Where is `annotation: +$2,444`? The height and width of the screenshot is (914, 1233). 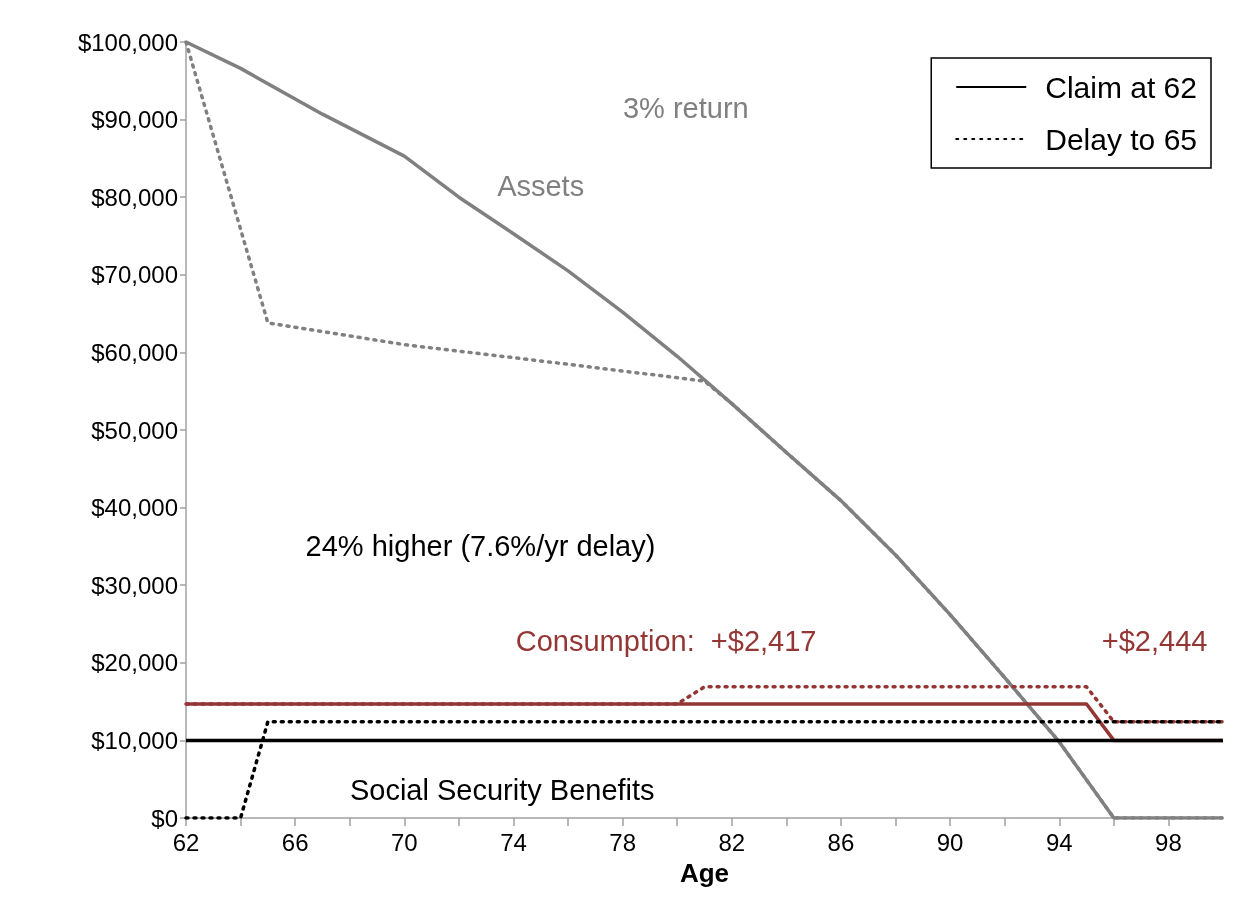 annotation: +$2,444 is located at coordinates (1154, 641).